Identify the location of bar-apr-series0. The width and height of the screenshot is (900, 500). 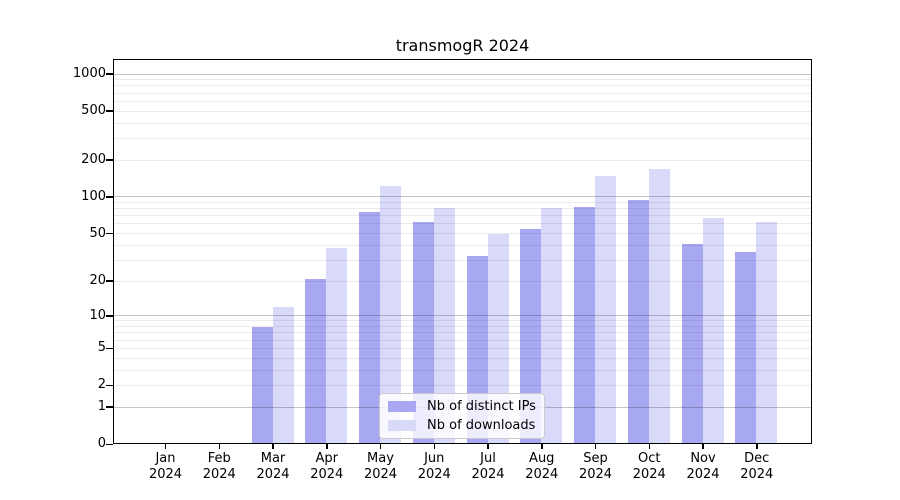
(316, 360).